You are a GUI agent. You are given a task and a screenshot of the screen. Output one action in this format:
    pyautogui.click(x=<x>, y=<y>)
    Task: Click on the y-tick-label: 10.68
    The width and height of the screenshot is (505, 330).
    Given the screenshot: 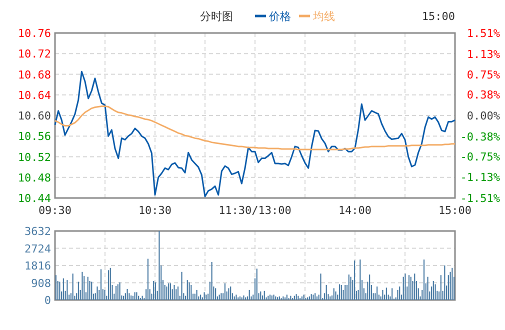 What is the action you would take?
    pyautogui.click(x=34, y=75)
    